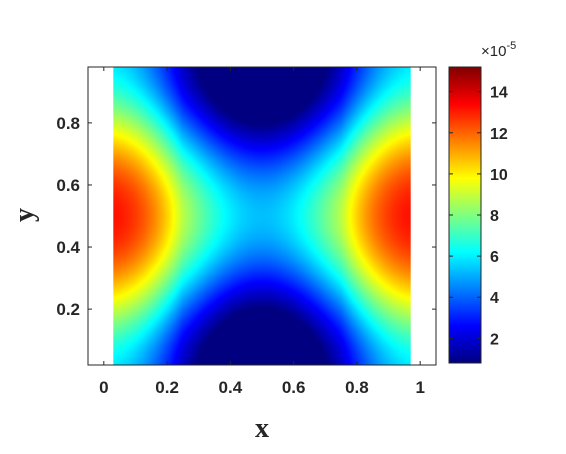 Image resolution: width=566 pixels, height=454 pixels. I want to click on x-tick-label: 0.6, so click(294, 387).